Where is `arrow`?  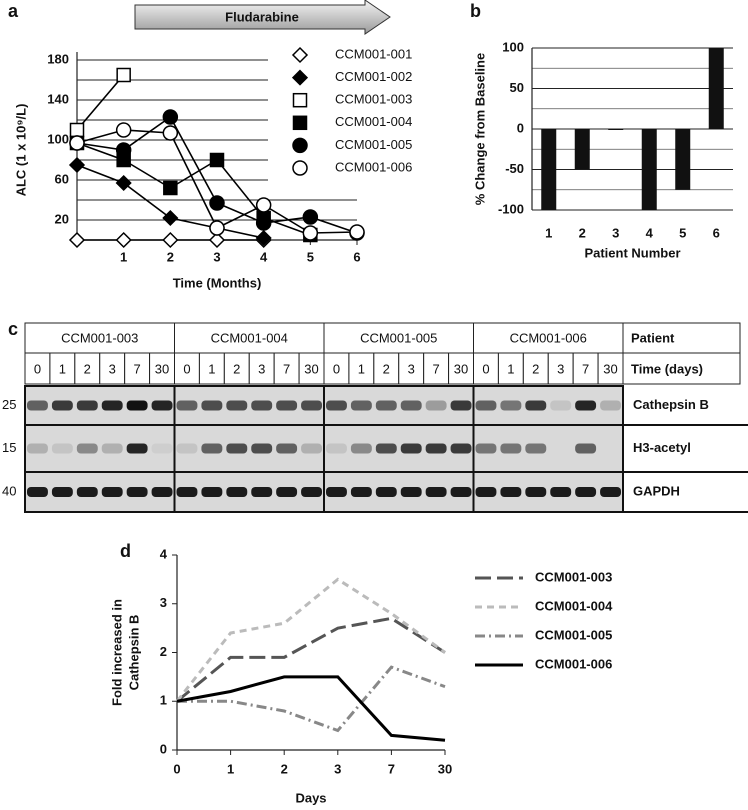
arrow is located at coordinates (262, 17).